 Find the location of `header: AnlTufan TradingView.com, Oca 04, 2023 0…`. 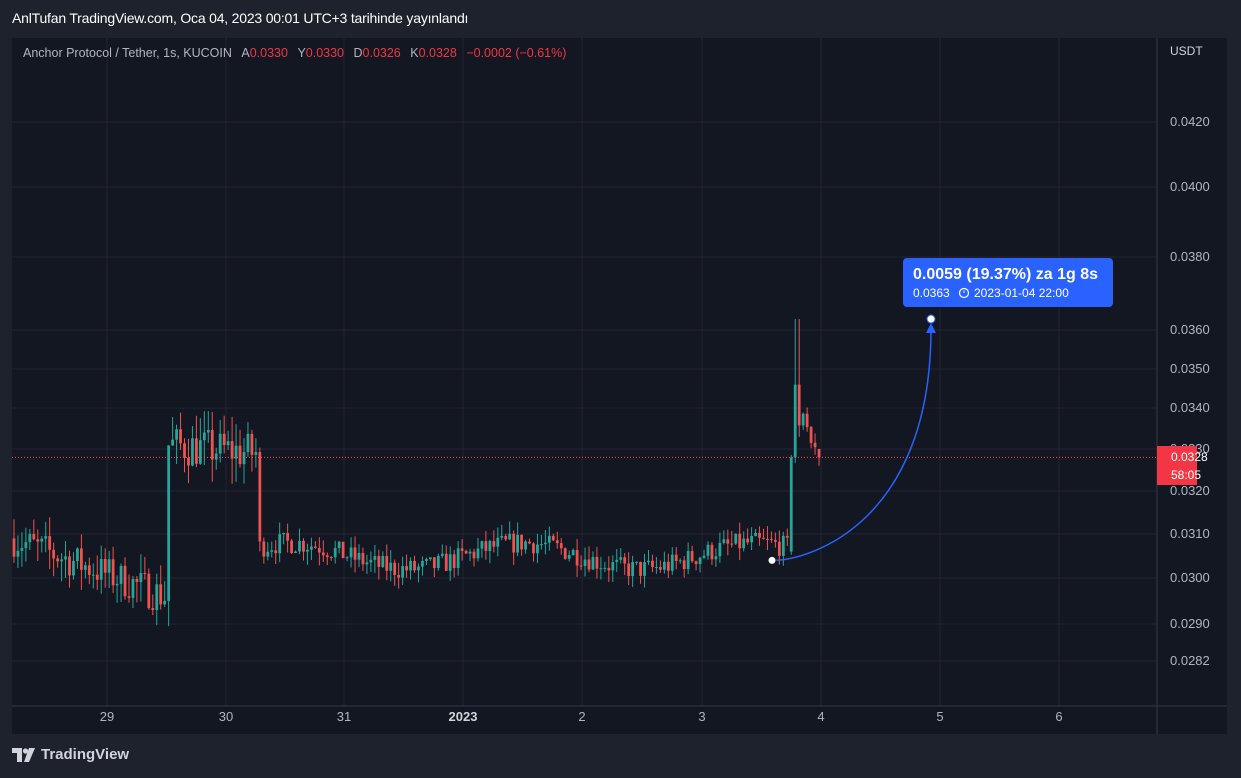

header: AnlTufan TradingView.com, Oca 04, 2023 0… is located at coordinates (620, 19).